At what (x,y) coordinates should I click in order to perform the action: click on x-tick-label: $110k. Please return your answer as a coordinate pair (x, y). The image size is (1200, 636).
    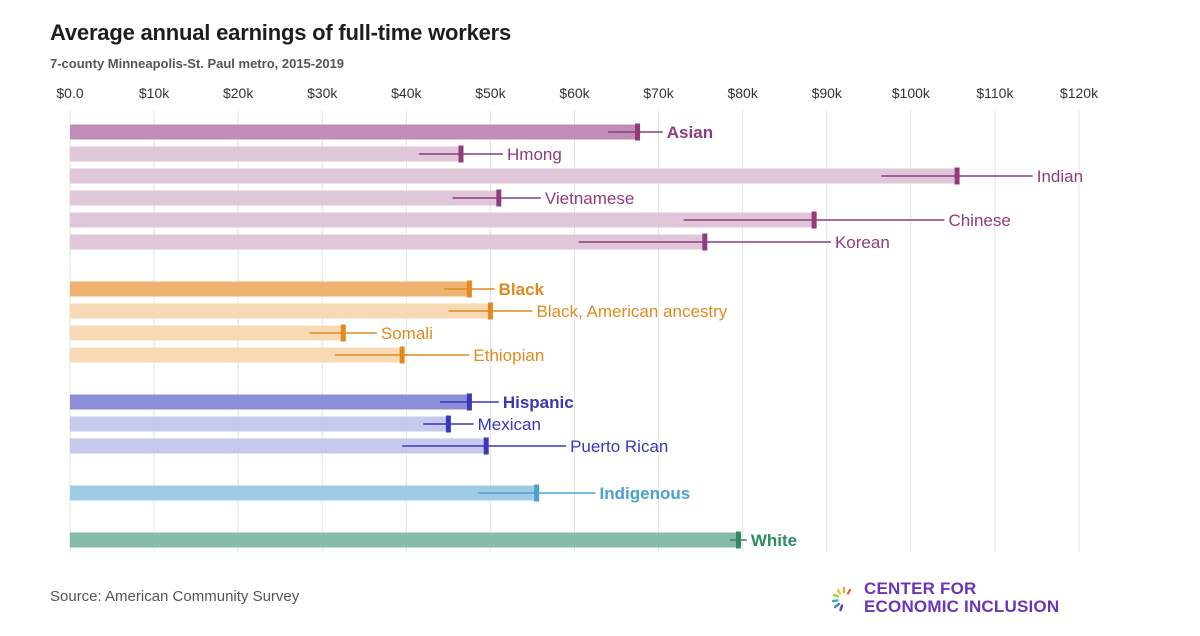
    Looking at the image, I should click on (995, 93).